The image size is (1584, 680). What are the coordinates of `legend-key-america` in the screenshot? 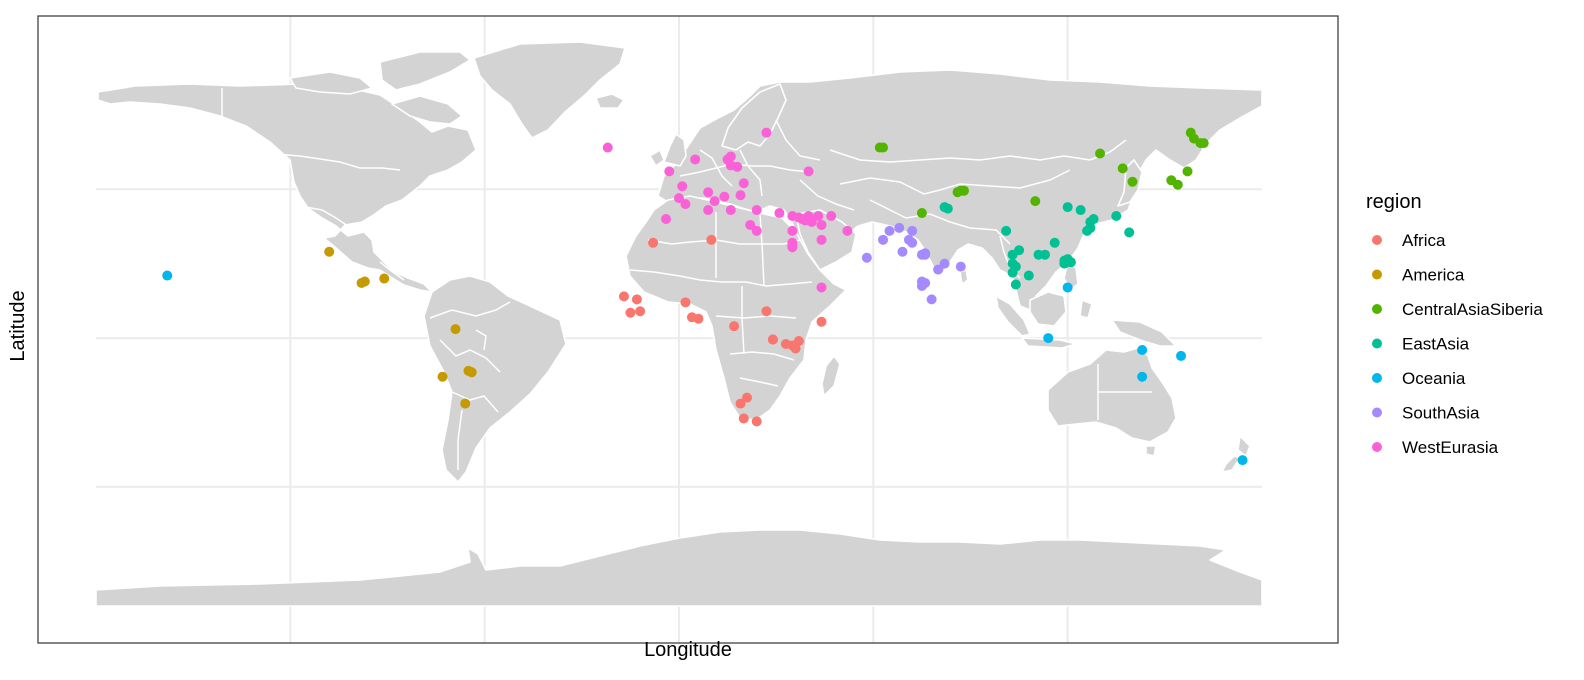 It's located at (1377, 274).